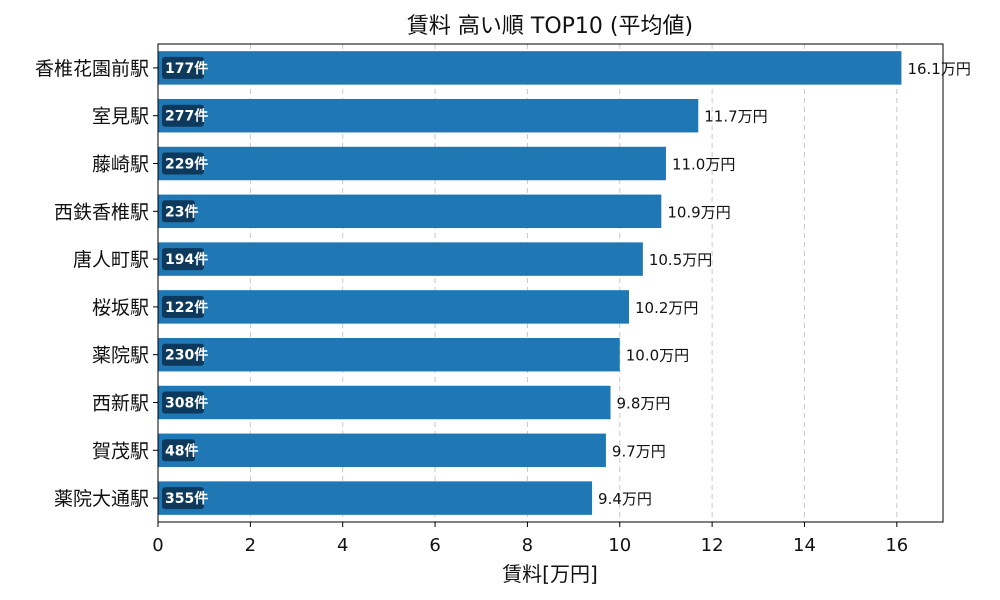 This screenshot has height=600, width=1000. I want to click on count-label: 23件, so click(181, 211).